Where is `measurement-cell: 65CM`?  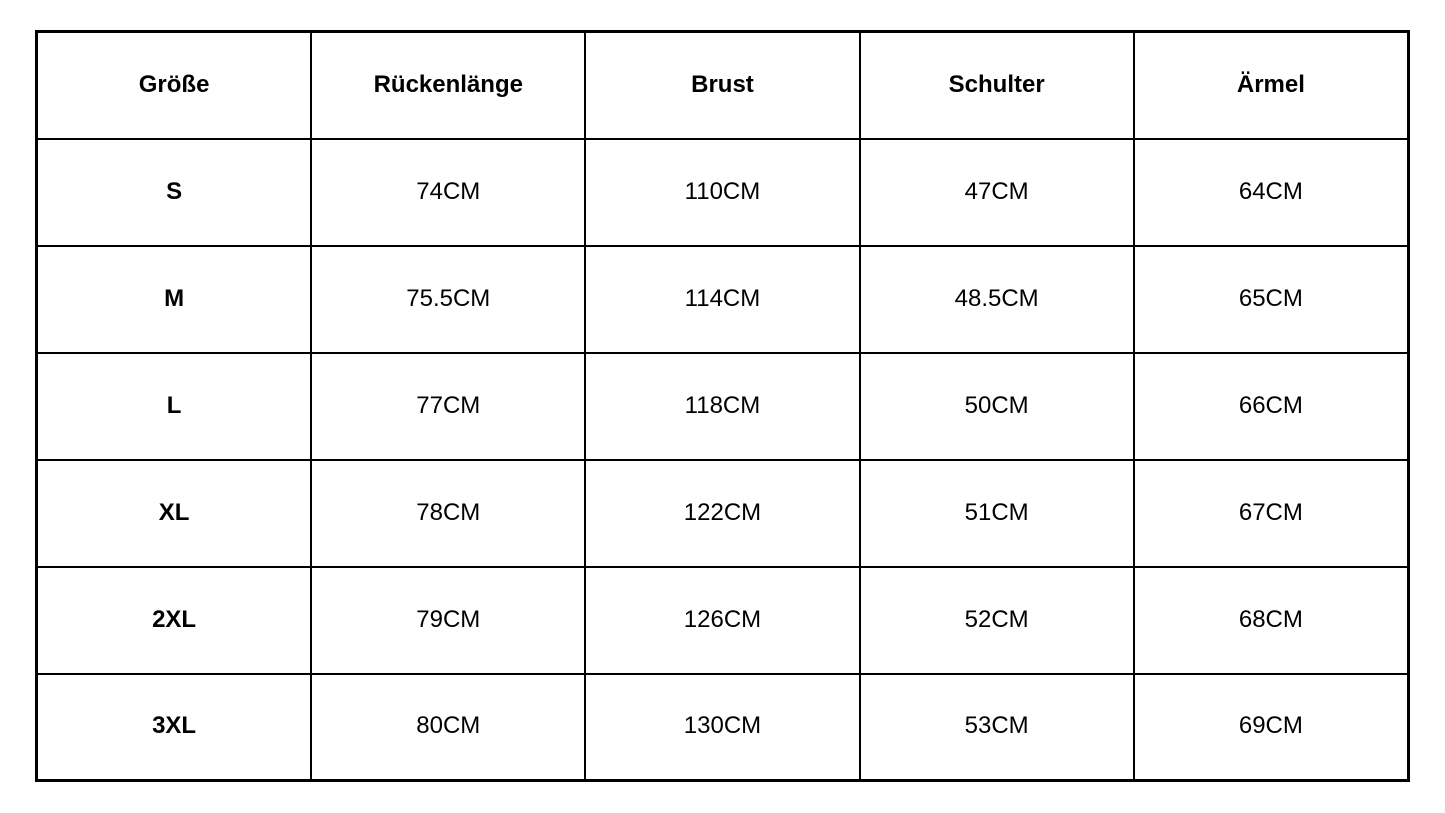
measurement-cell: 65CM is located at coordinates (1271, 299).